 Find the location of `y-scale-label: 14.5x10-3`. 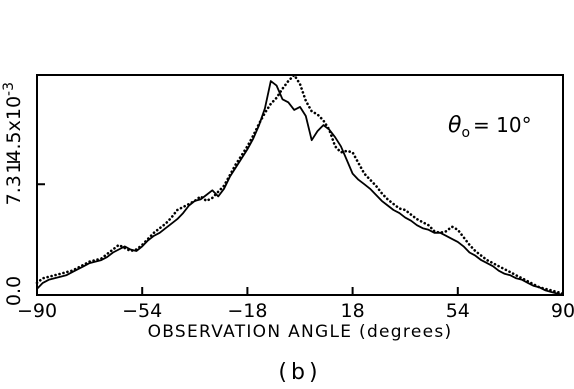

y-scale-label: 14.5x10-3 is located at coordinates (13, 128).